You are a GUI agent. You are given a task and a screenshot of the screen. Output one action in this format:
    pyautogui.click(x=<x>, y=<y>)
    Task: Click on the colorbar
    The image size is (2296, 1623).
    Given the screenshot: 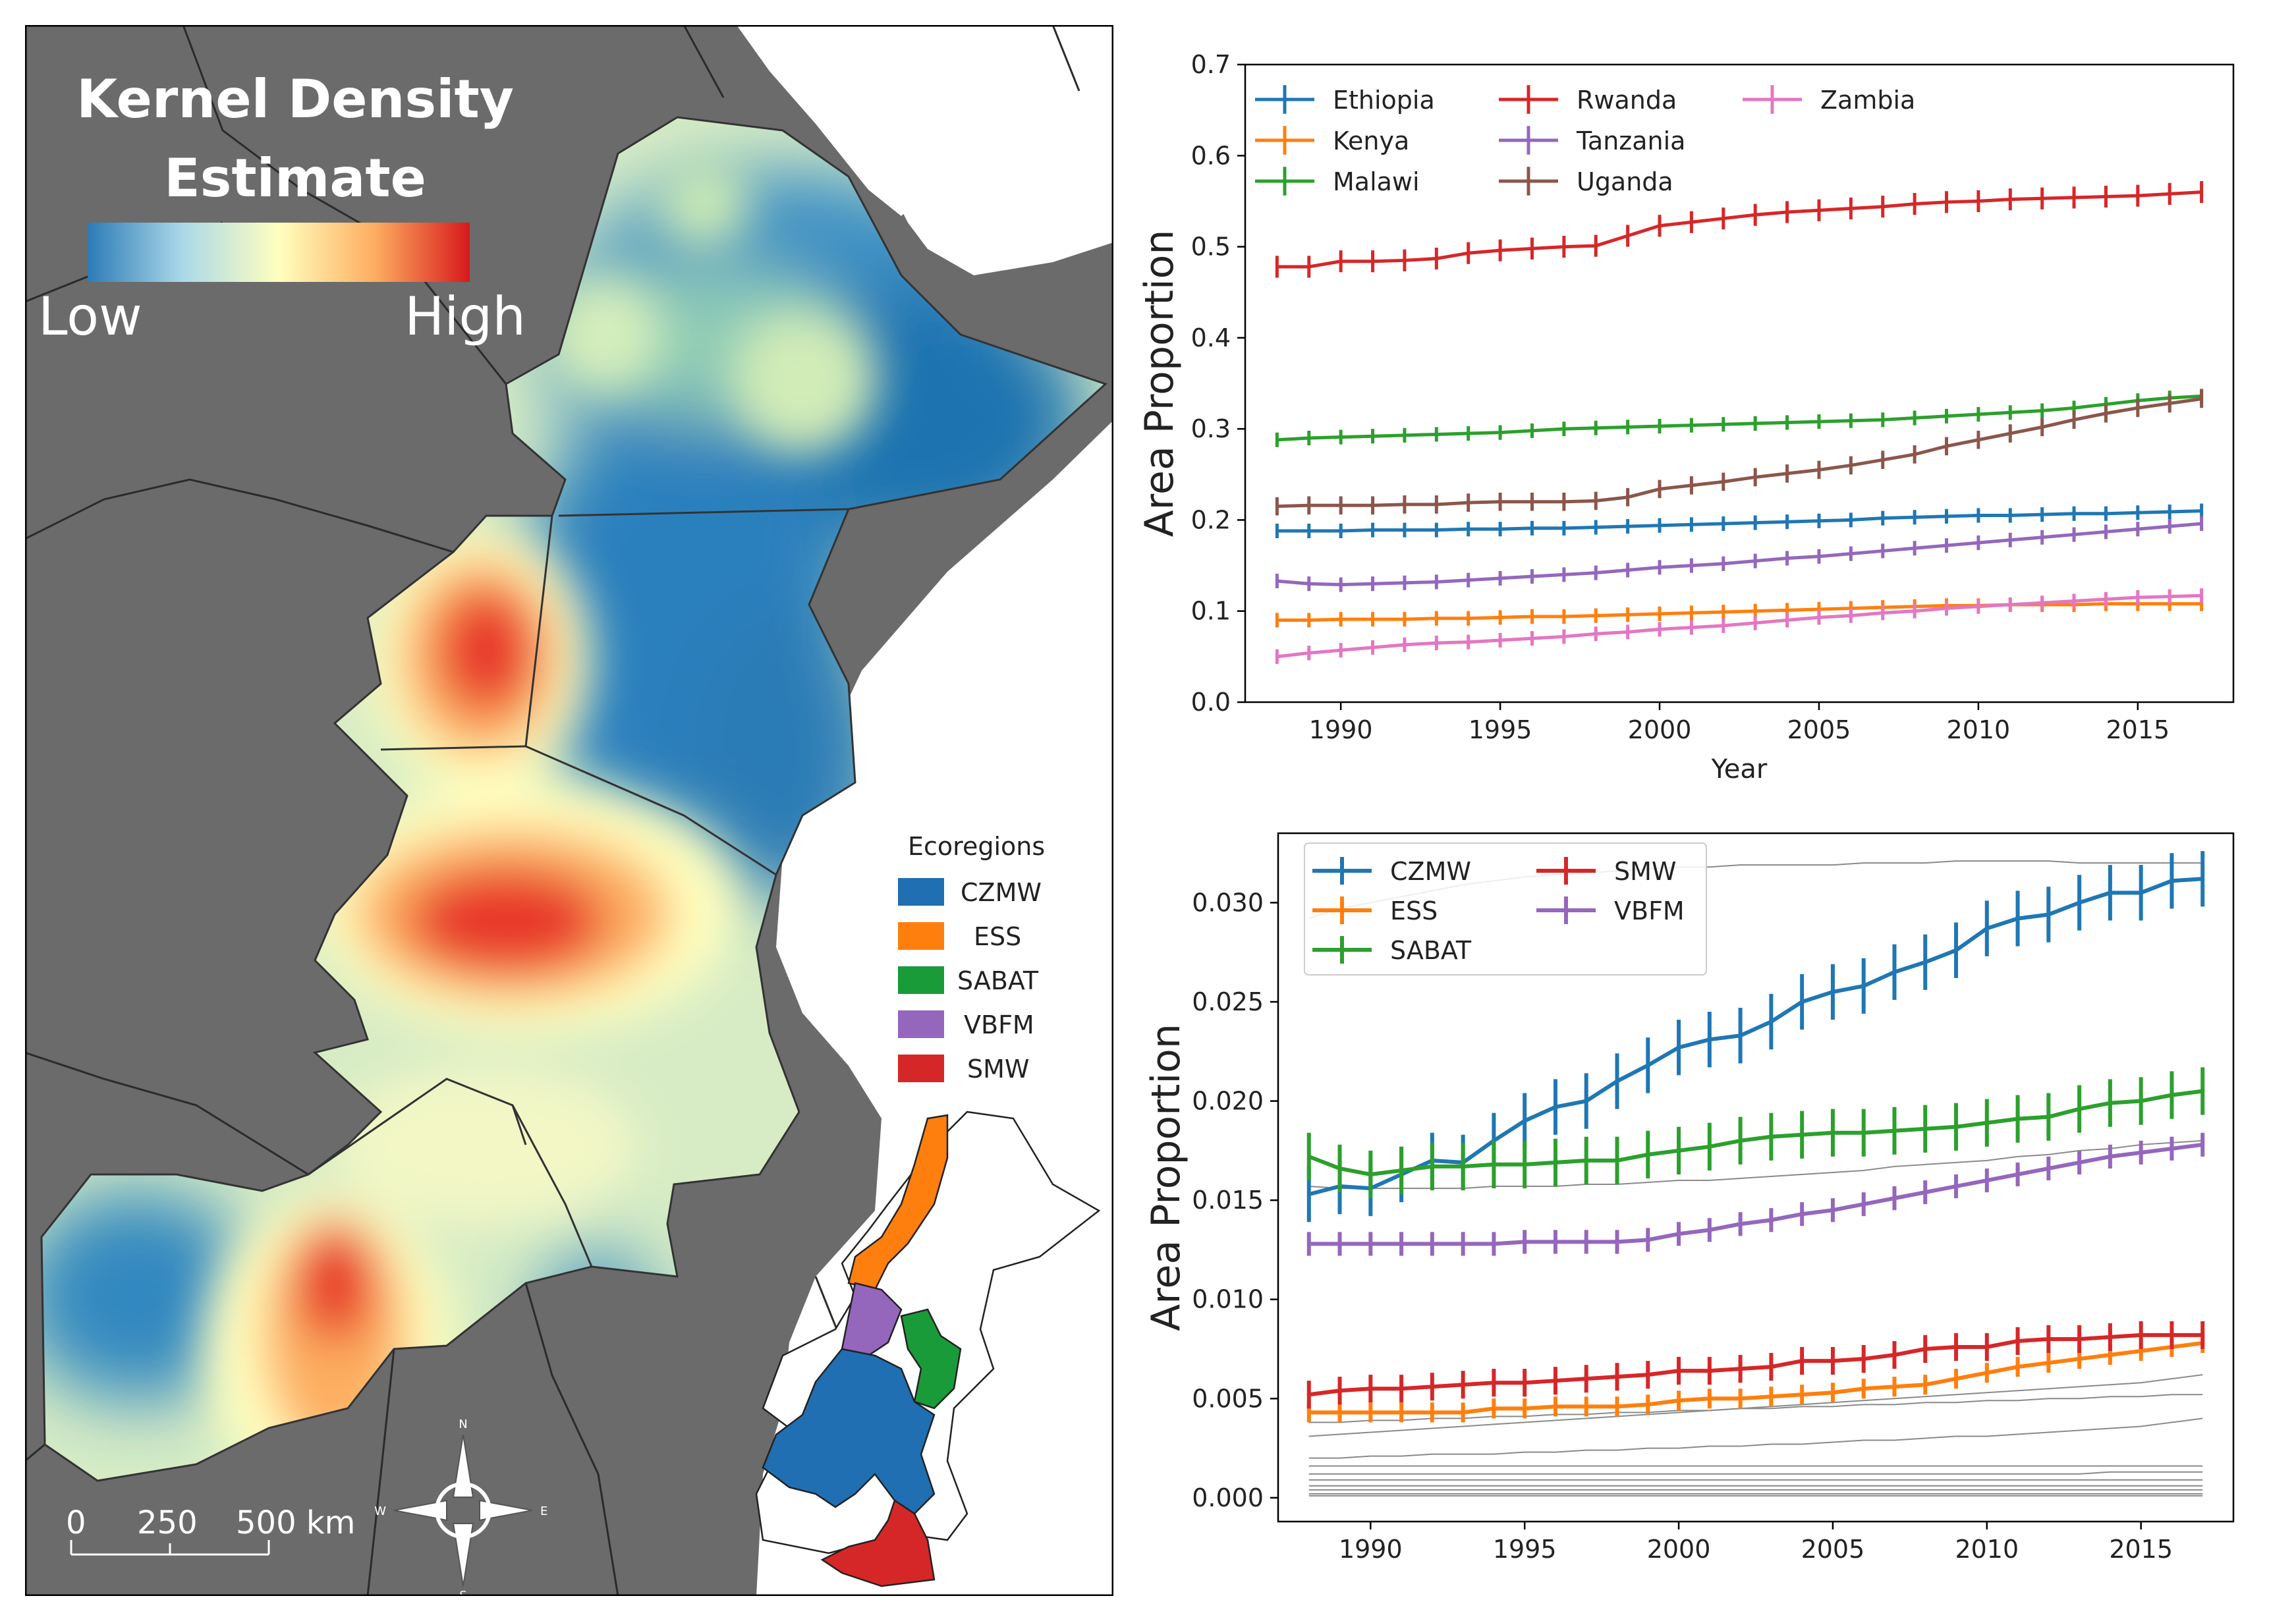 What is the action you would take?
    pyautogui.click(x=279, y=252)
    